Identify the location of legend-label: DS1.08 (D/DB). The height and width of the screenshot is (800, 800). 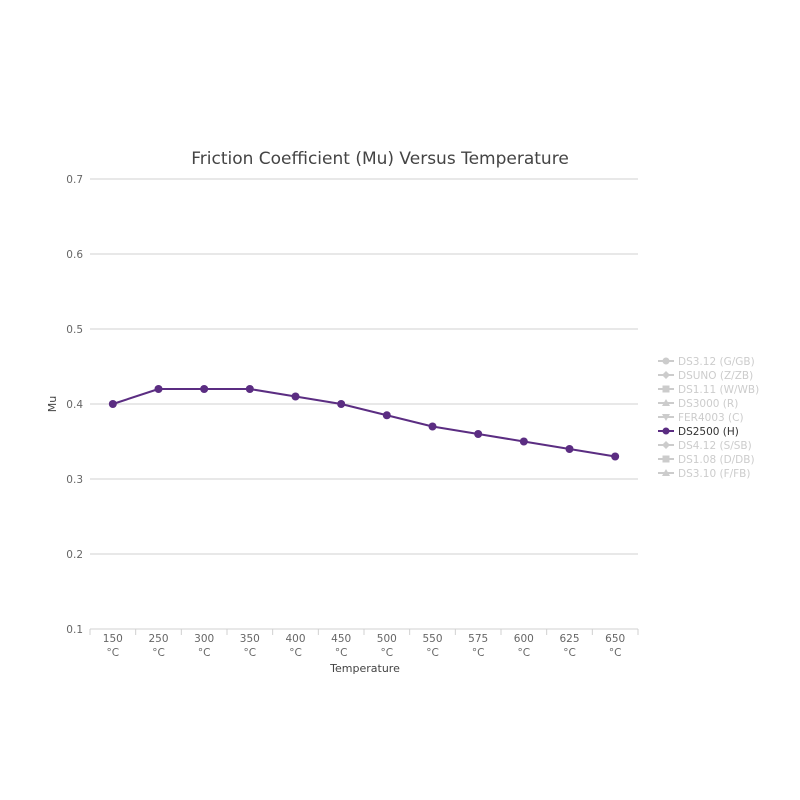
(716, 460).